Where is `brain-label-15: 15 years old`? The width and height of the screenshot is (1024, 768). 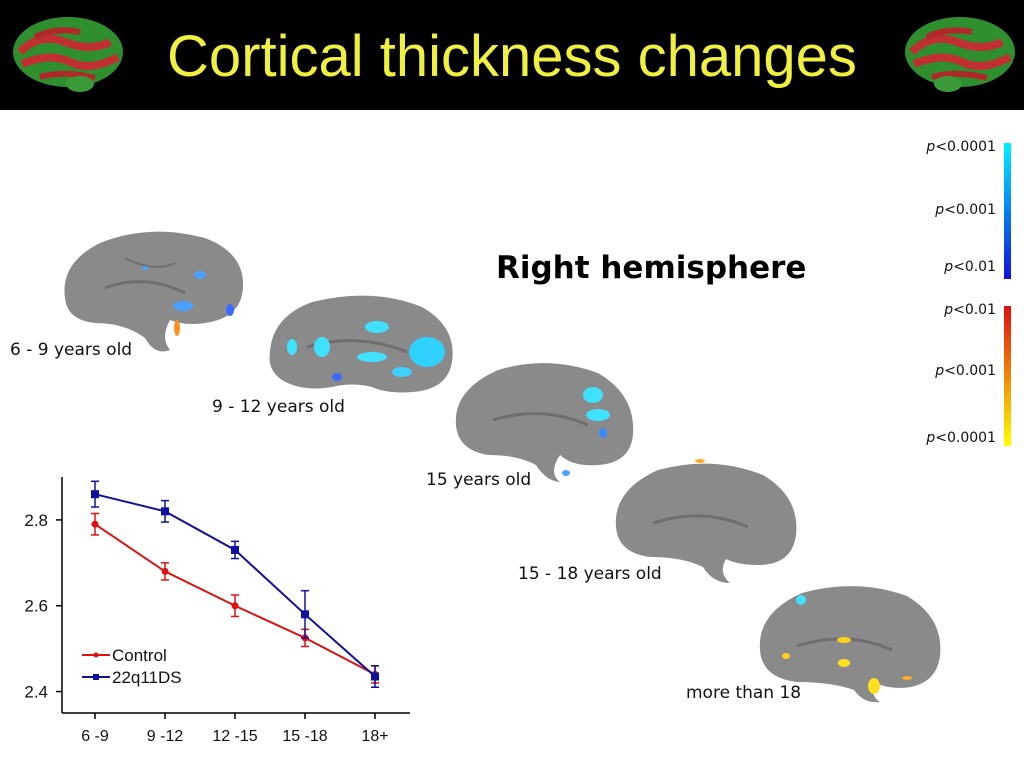
brain-label-15: 15 years old is located at coordinates (479, 480).